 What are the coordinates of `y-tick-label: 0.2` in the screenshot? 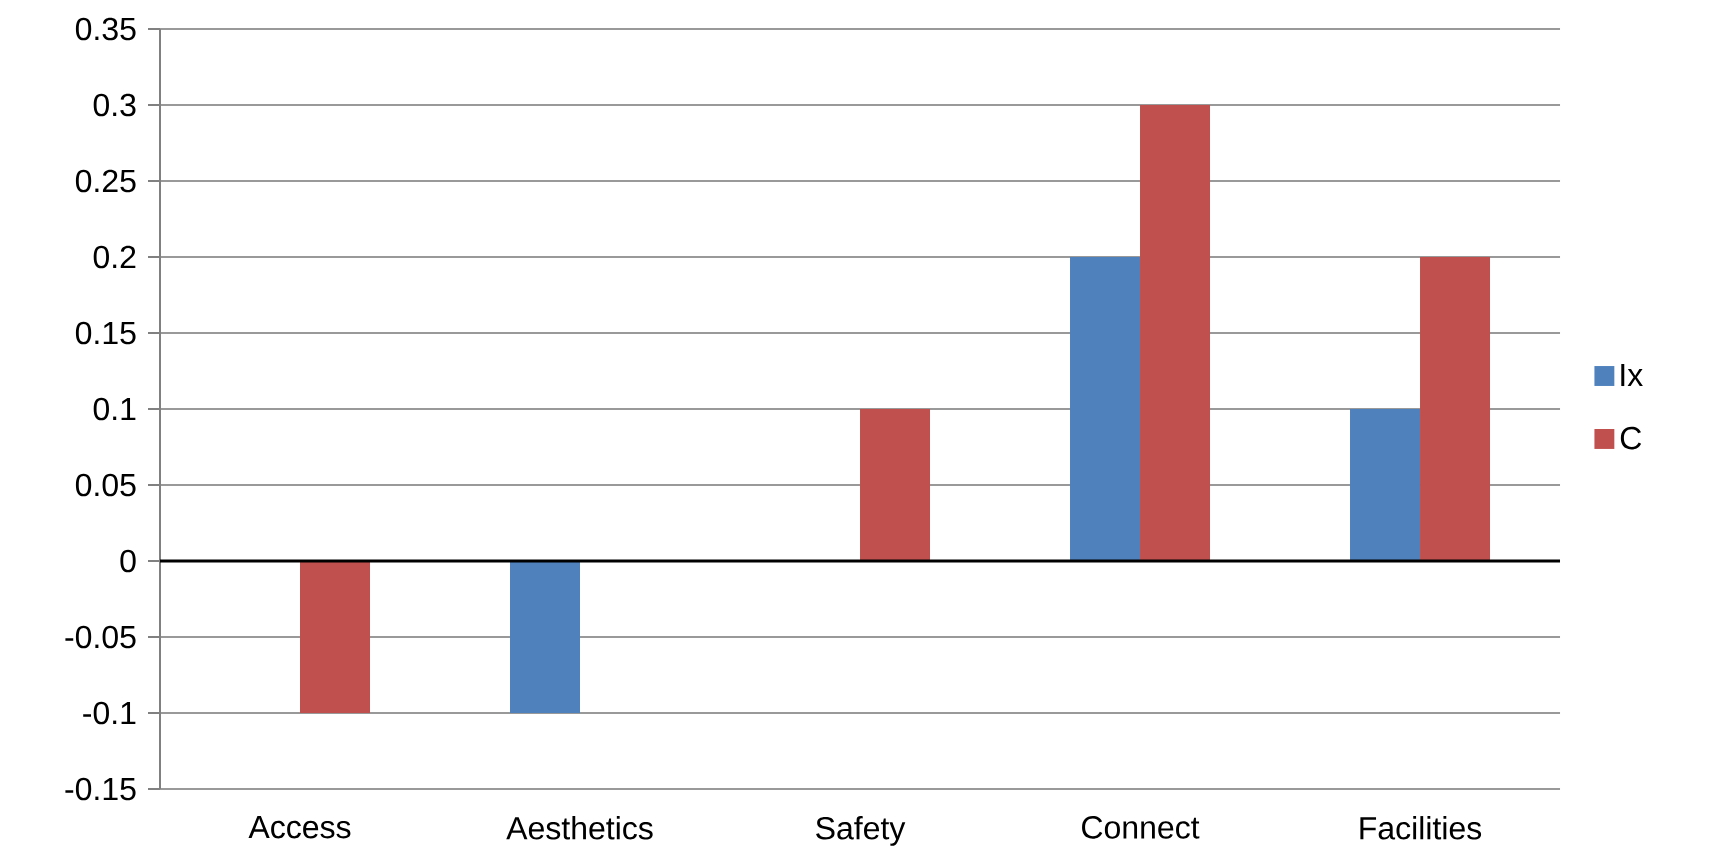 It's located at (114, 257).